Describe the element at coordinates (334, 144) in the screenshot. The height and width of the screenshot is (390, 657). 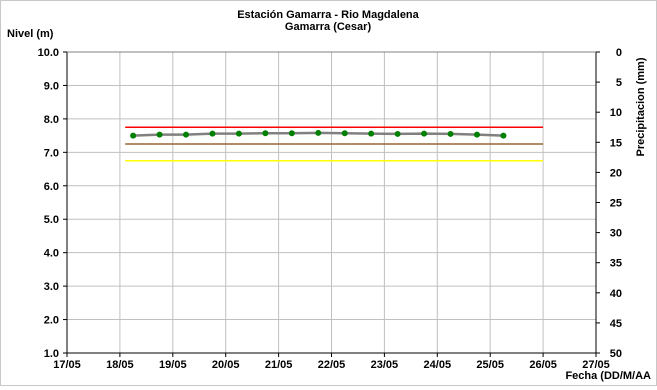
I see `reference-lines` at that location.